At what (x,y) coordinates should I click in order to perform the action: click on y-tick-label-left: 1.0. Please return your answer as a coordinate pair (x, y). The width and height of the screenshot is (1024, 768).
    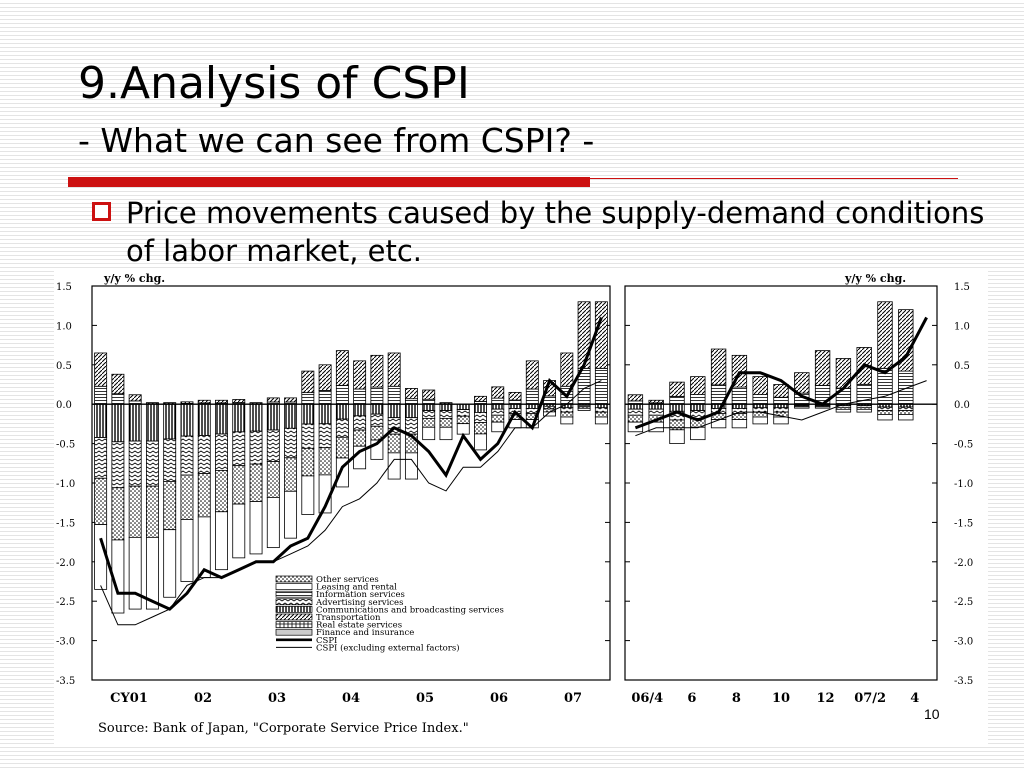
    Looking at the image, I should click on (64, 326).